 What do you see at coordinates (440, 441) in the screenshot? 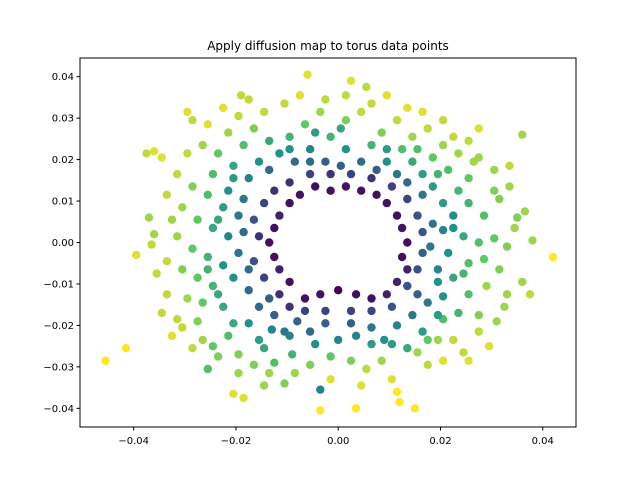
I see `x-tick-label: 0.02` at bounding box center [440, 441].